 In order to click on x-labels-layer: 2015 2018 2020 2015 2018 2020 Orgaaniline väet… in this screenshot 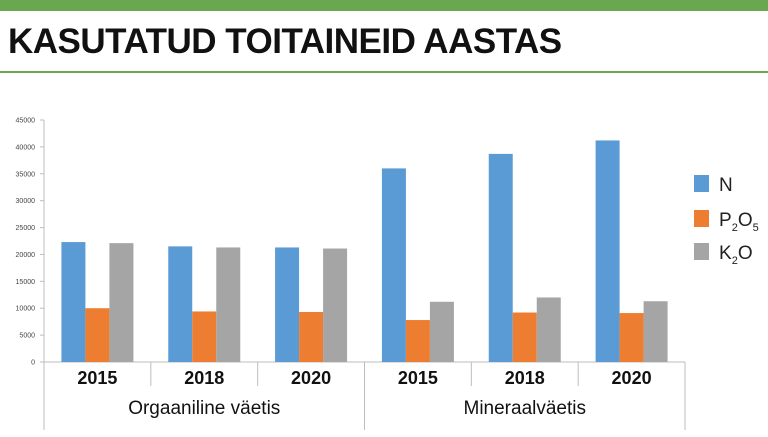, I will do `click(364, 396)`.